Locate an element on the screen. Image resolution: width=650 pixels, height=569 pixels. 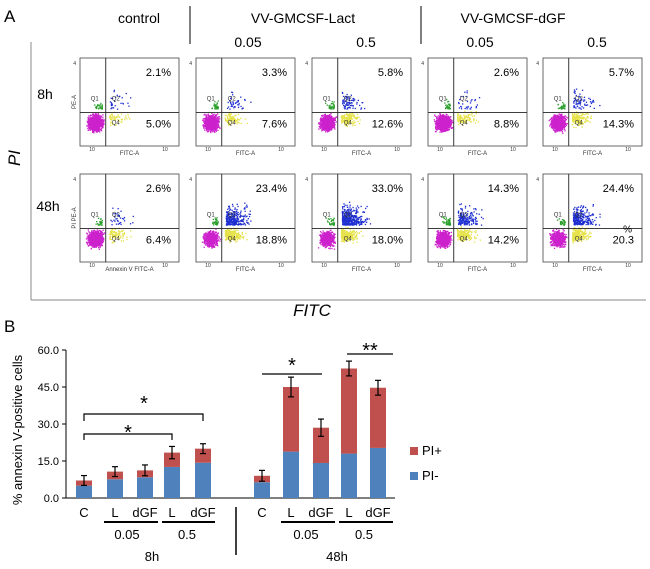
percent-upper-right: 2.6% is located at coordinates (506, 73).